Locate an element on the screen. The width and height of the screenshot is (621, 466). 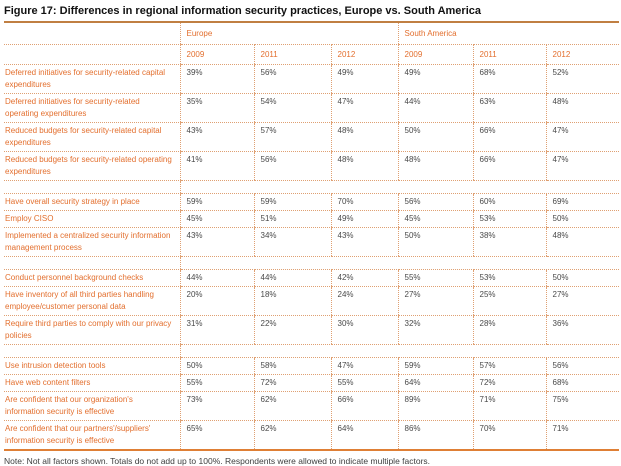
value-cell: 71% is located at coordinates (582, 435).